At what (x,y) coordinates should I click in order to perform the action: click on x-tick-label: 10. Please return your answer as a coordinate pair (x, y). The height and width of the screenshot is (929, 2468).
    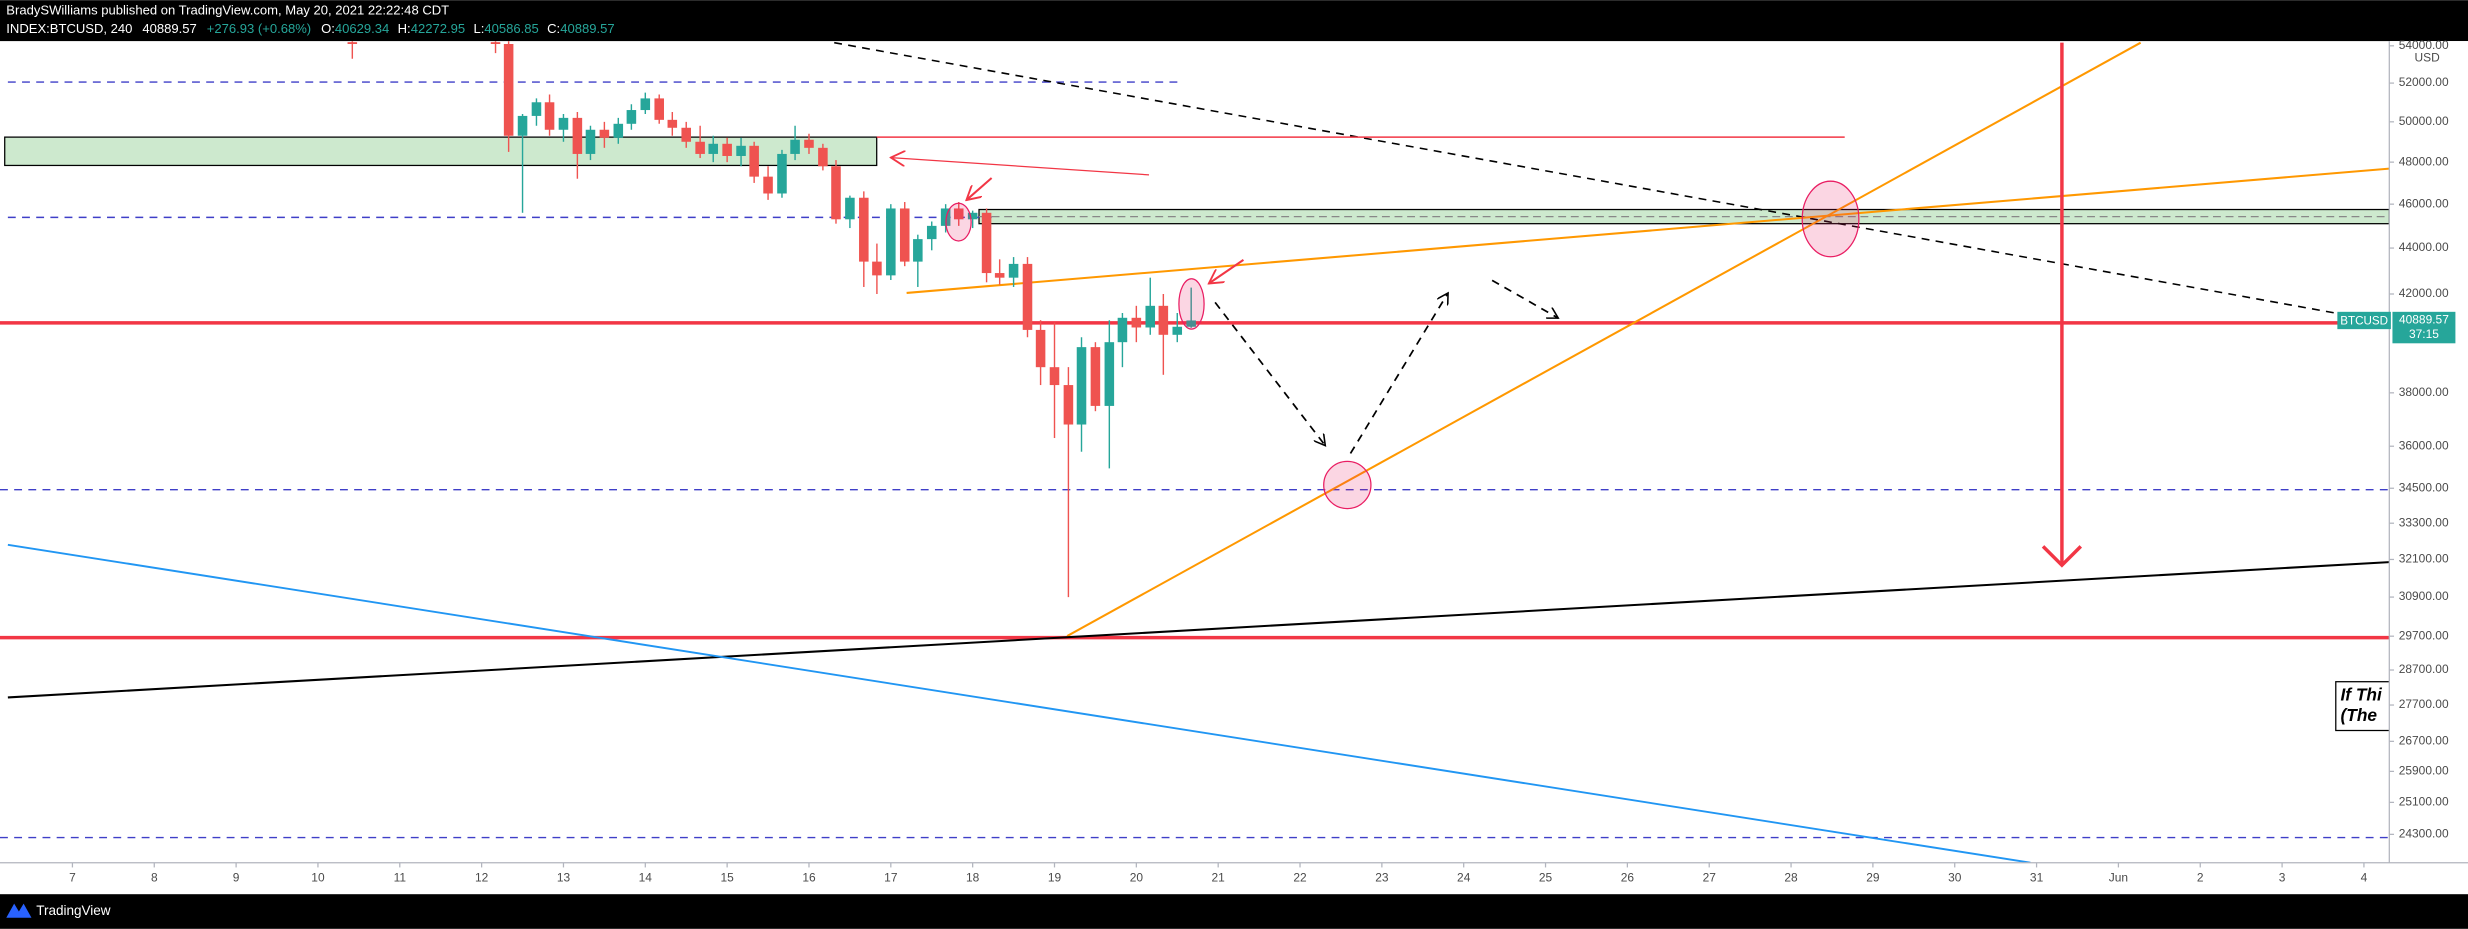
    Looking at the image, I should click on (318, 878).